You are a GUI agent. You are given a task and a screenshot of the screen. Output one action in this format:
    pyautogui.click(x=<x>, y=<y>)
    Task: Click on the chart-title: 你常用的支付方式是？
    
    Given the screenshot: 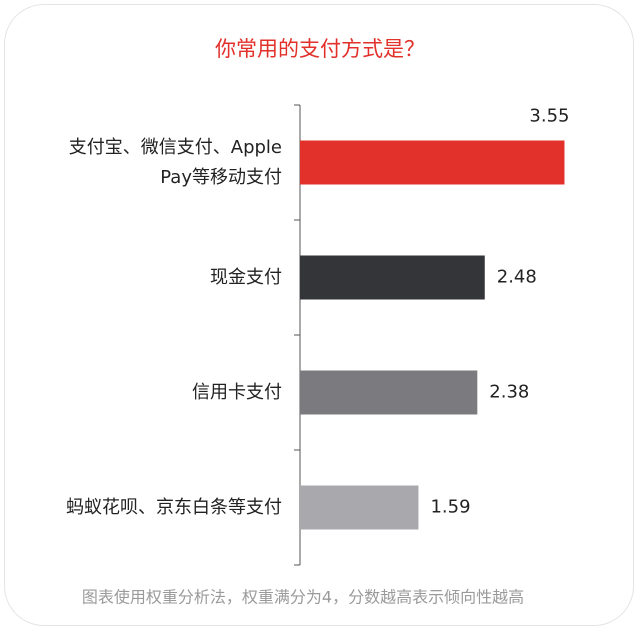 What is the action you would take?
    pyautogui.click(x=320, y=49)
    